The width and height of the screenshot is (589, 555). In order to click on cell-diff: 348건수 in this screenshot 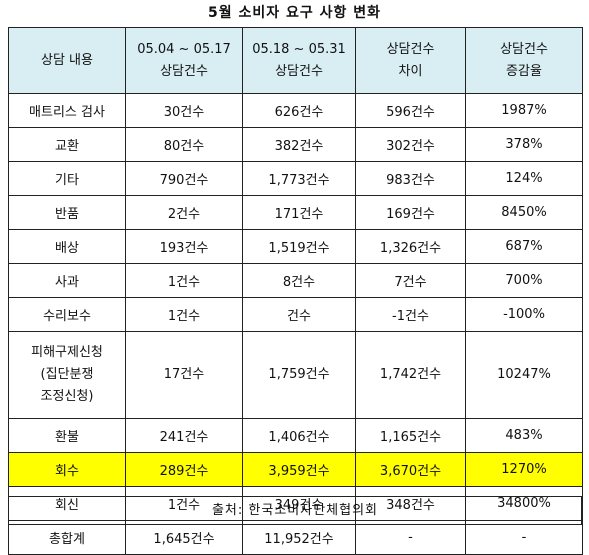, I will do `click(410, 503)`.